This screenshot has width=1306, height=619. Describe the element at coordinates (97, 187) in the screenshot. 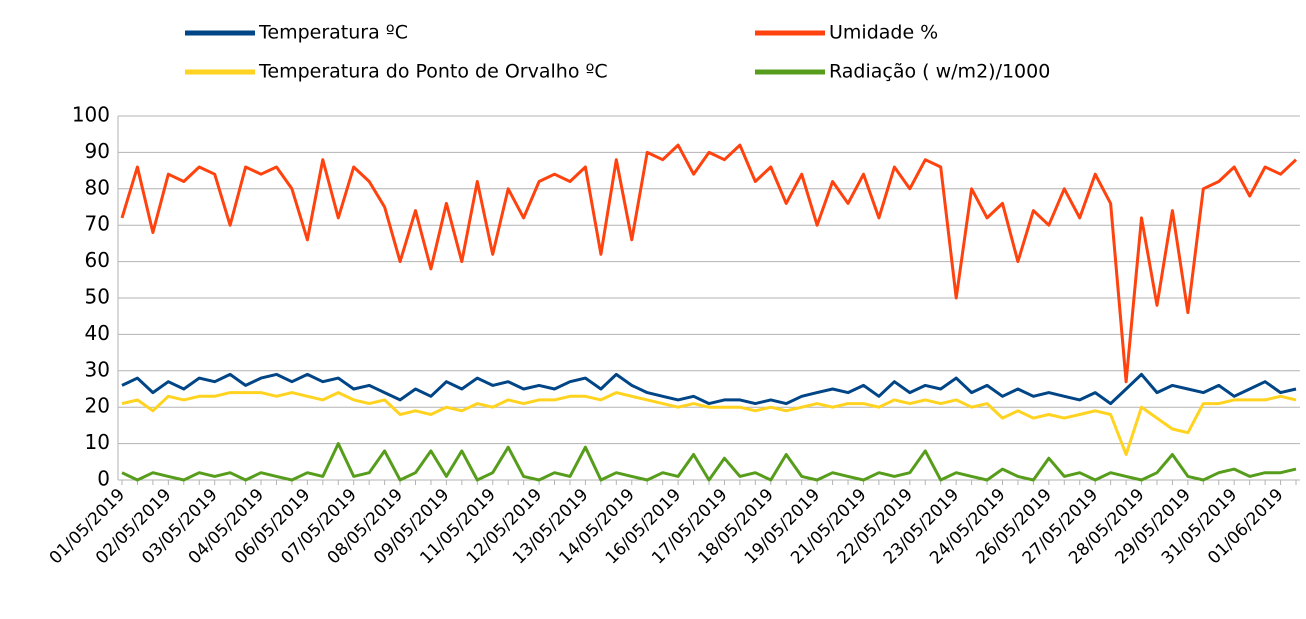

I see `y-tick-label: 80` at that location.